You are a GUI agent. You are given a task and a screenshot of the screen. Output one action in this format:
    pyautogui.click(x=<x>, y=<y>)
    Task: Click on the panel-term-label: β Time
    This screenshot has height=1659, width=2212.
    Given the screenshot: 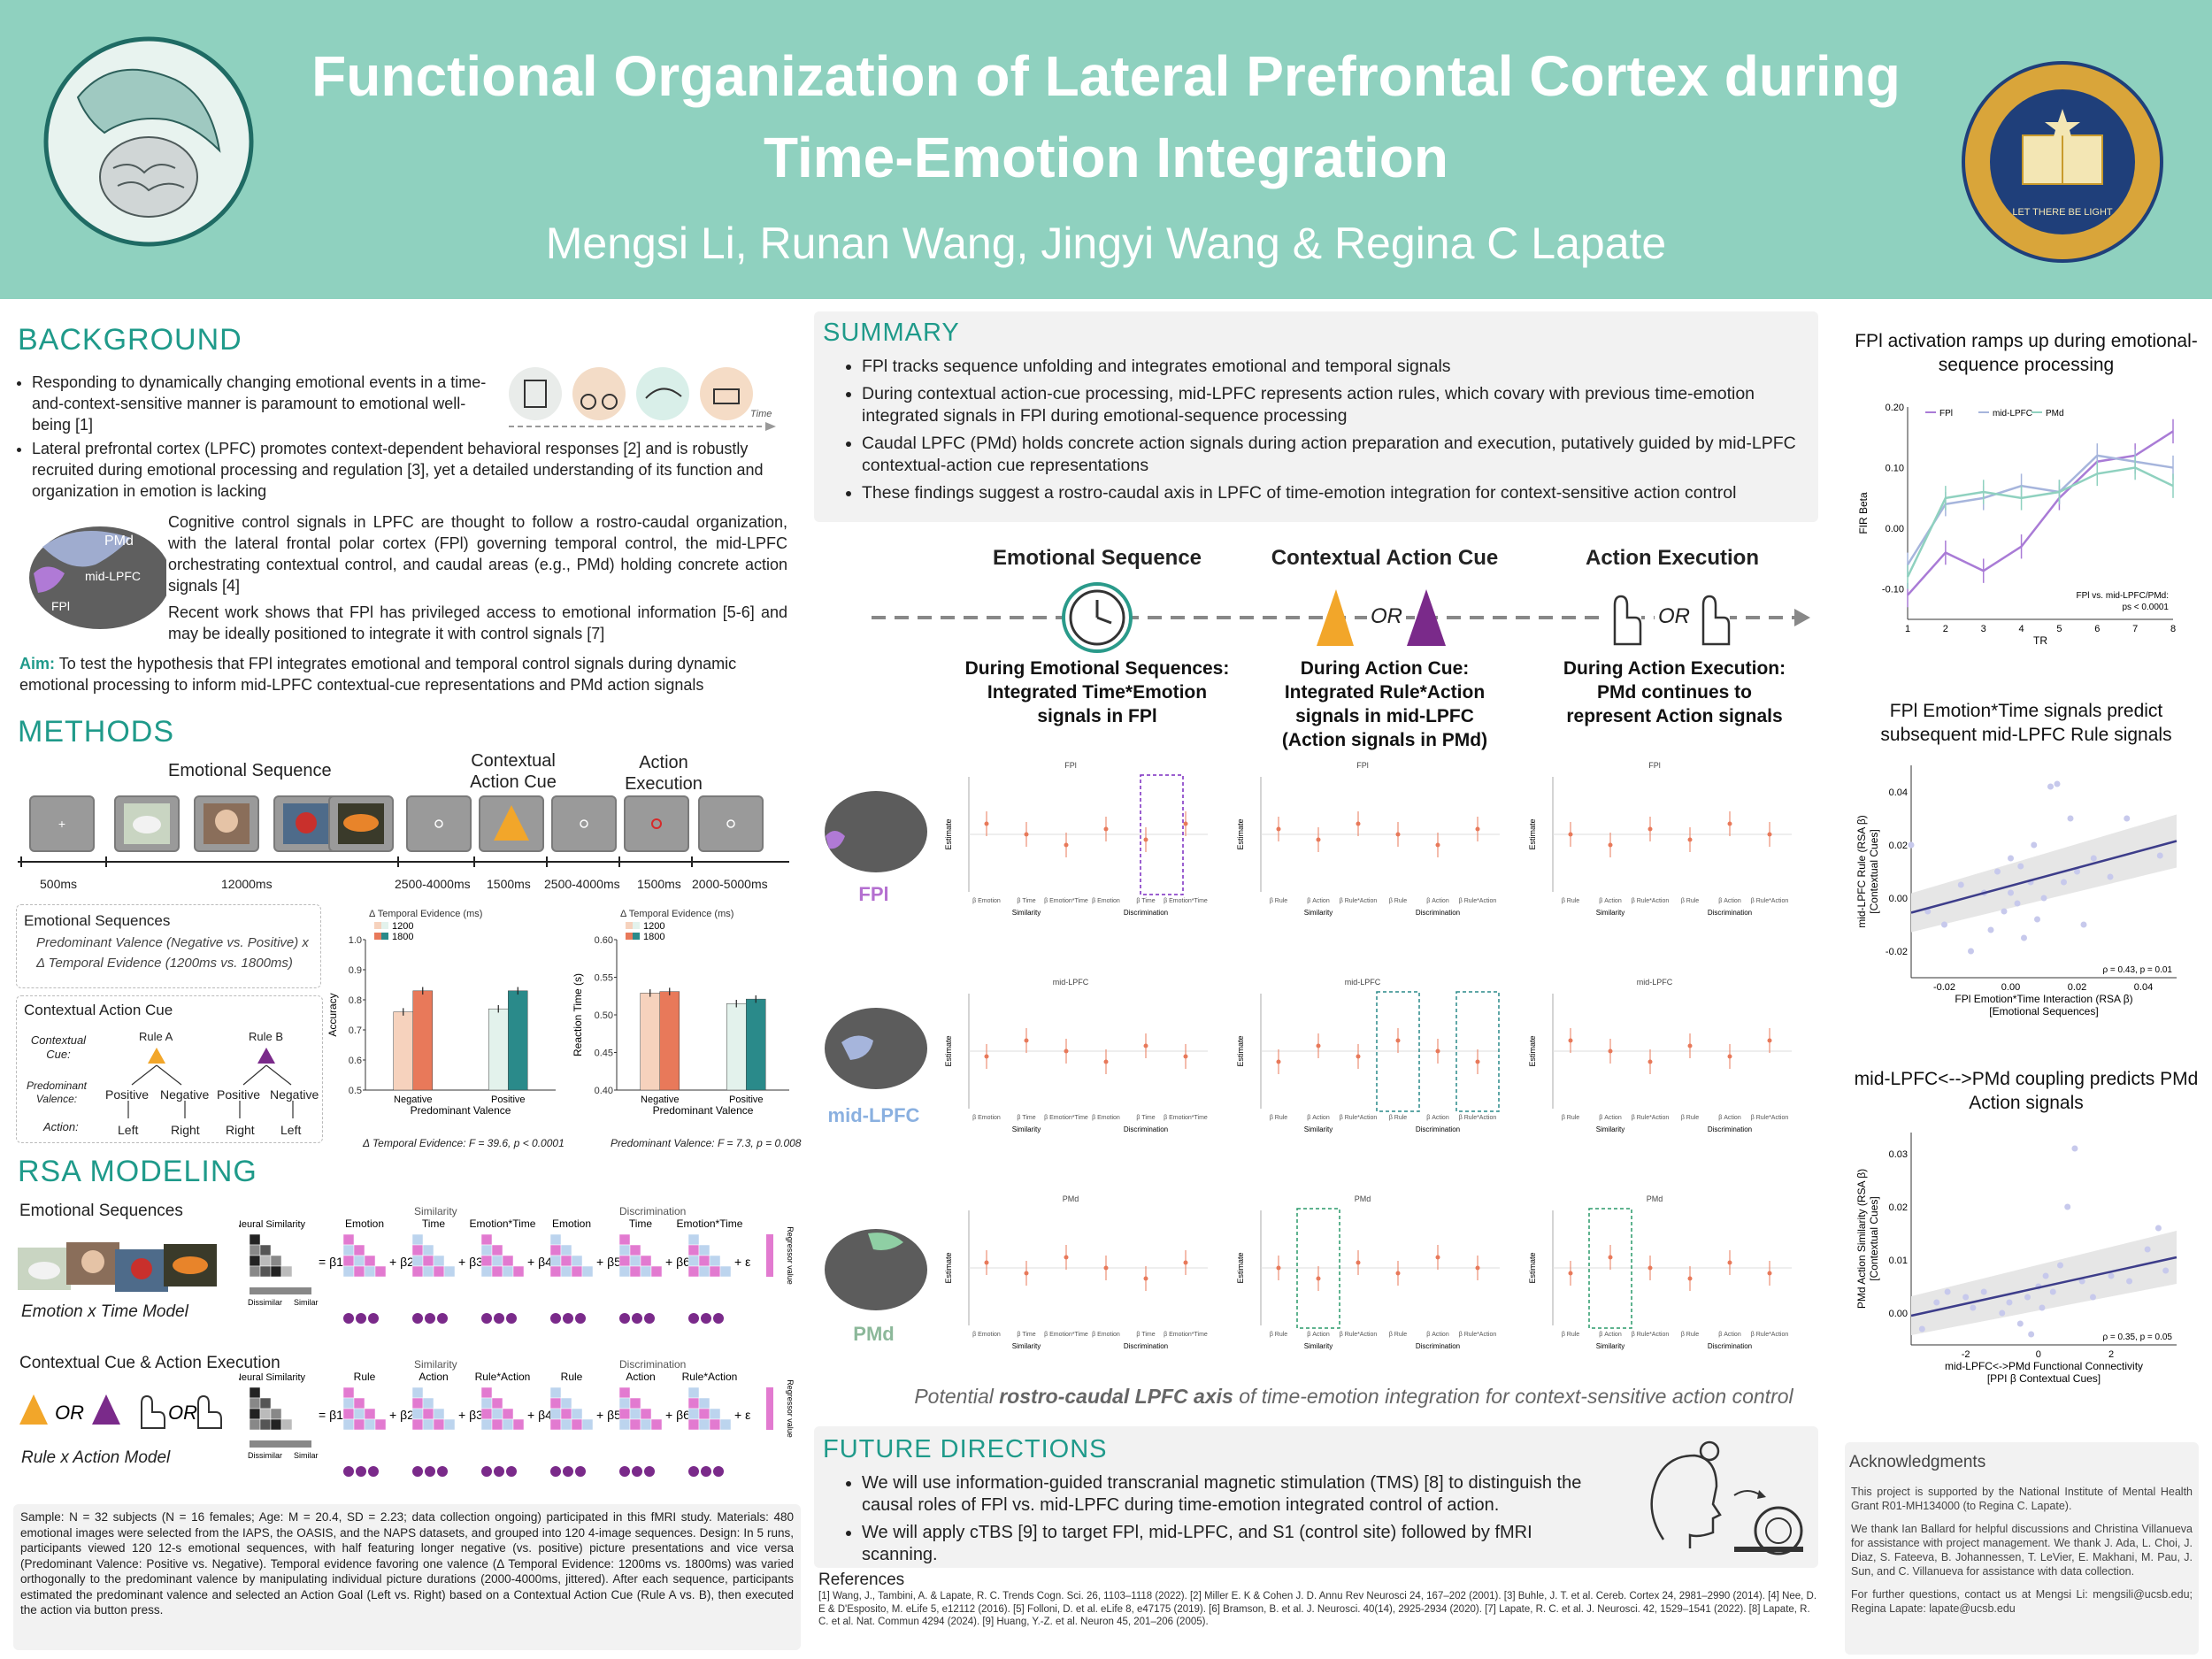 What is the action you would take?
    pyautogui.click(x=1146, y=901)
    